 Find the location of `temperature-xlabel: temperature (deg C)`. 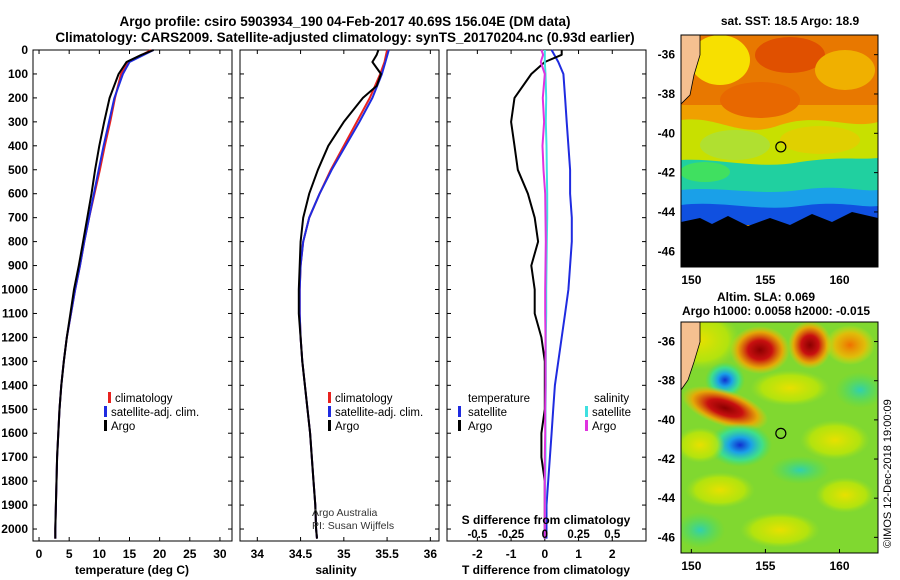

temperature-xlabel: temperature (deg C) is located at coordinates (132, 570).